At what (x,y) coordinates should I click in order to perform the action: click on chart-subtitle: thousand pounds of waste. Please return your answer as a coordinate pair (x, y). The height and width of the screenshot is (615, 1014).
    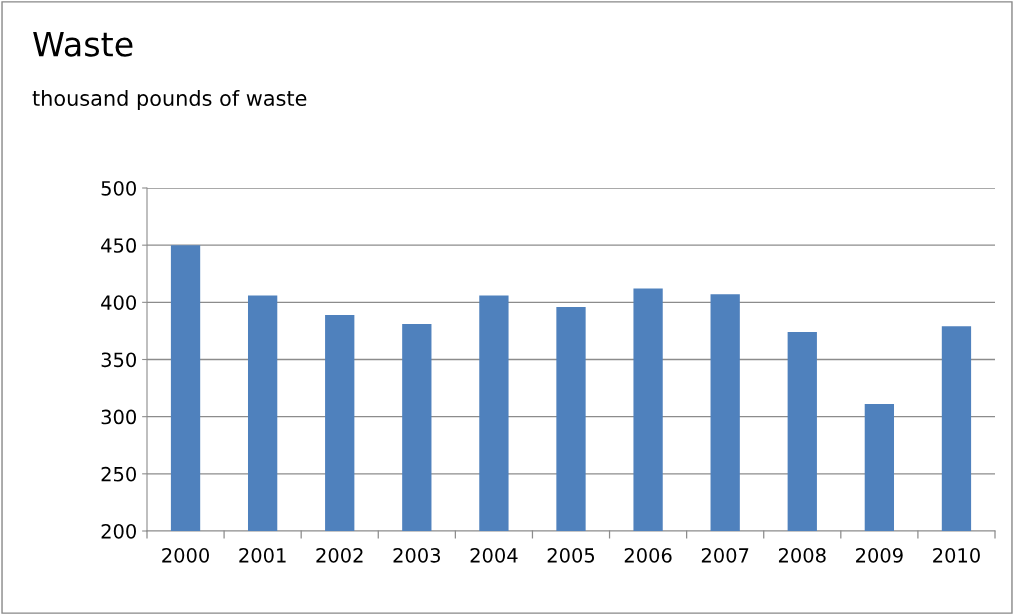
    Looking at the image, I should click on (169, 100).